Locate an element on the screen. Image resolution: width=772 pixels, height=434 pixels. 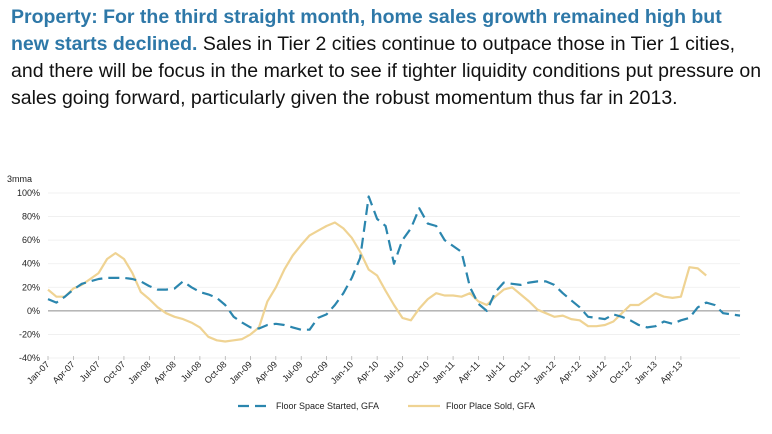
x-tick-label: Apr-12 is located at coordinates (570, 372).